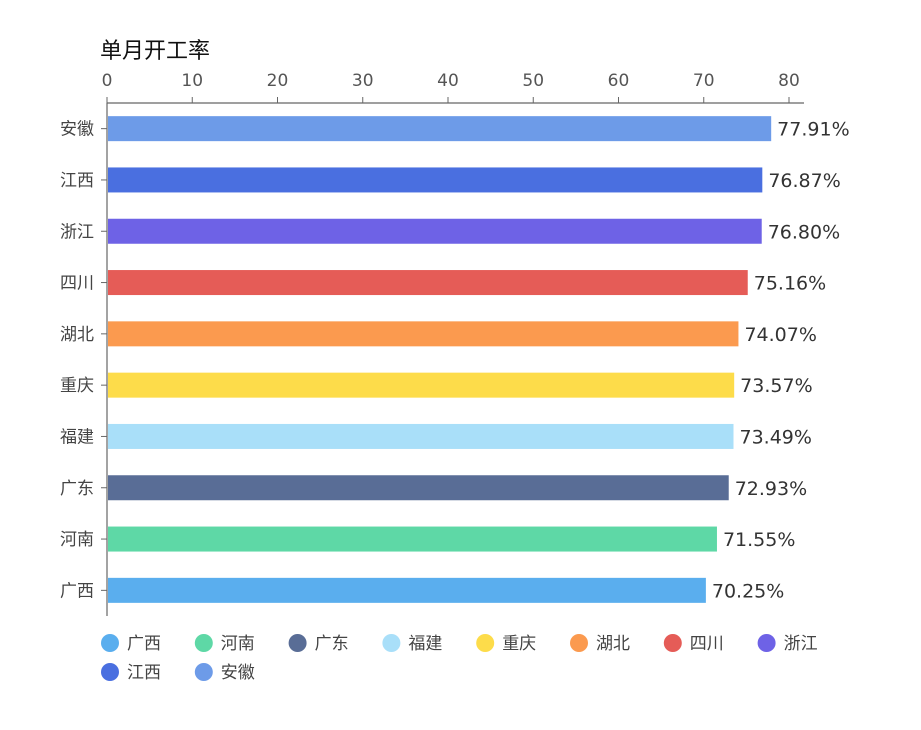 Image resolution: width=921 pixels, height=730 pixels. Describe the element at coordinates (707, 644) in the screenshot. I see `legend-label: 四川` at that location.